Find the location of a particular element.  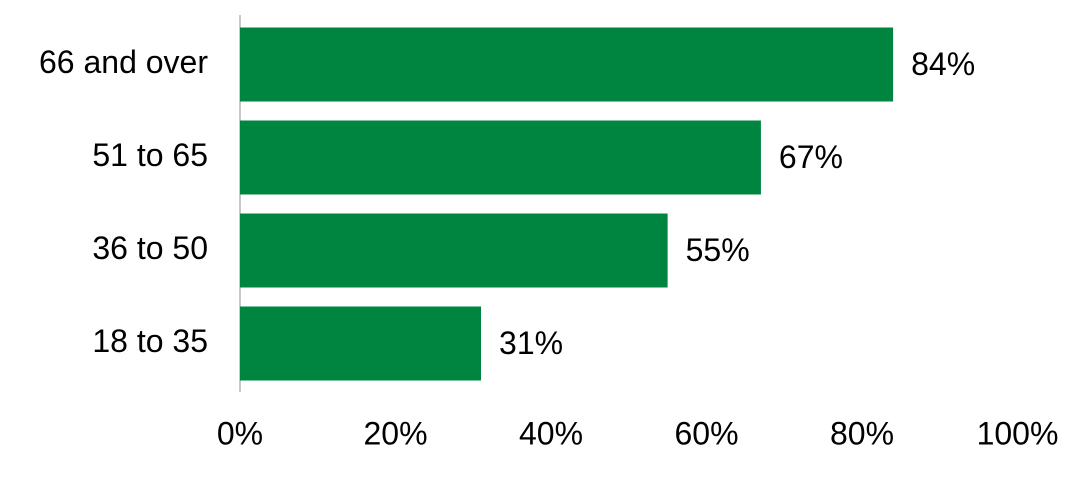

y-tick-label: 36 to 50 is located at coordinates (150, 248).